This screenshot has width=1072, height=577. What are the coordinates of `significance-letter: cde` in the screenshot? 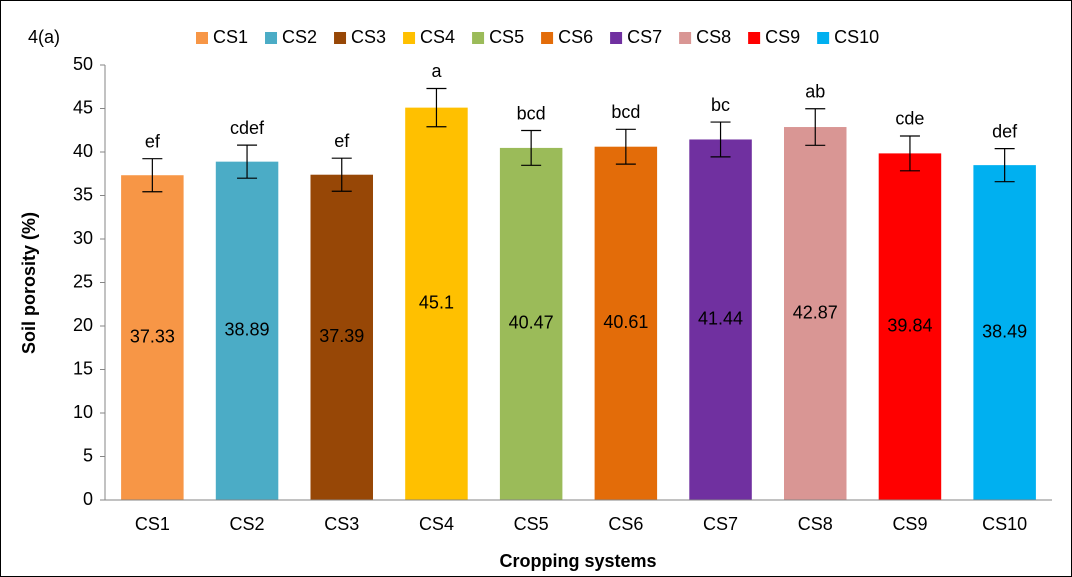 It's located at (909, 119).